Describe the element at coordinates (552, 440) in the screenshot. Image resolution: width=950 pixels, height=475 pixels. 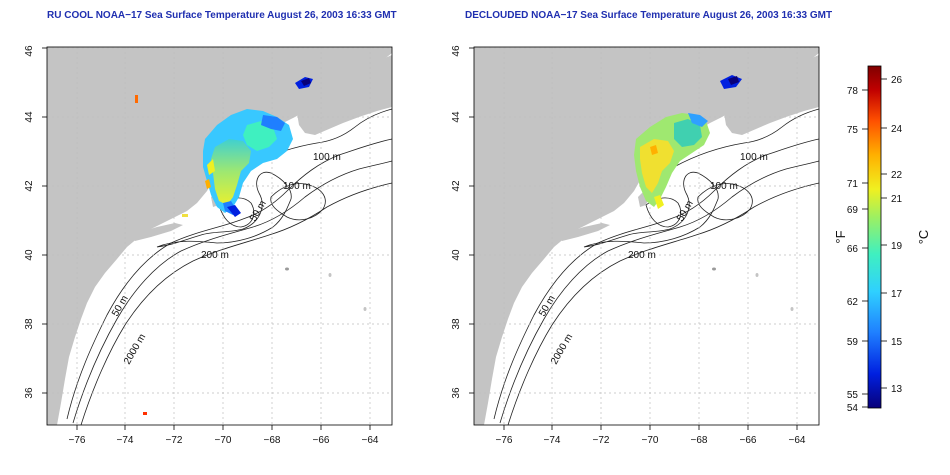
I see `right-x-tick: −74` at that location.